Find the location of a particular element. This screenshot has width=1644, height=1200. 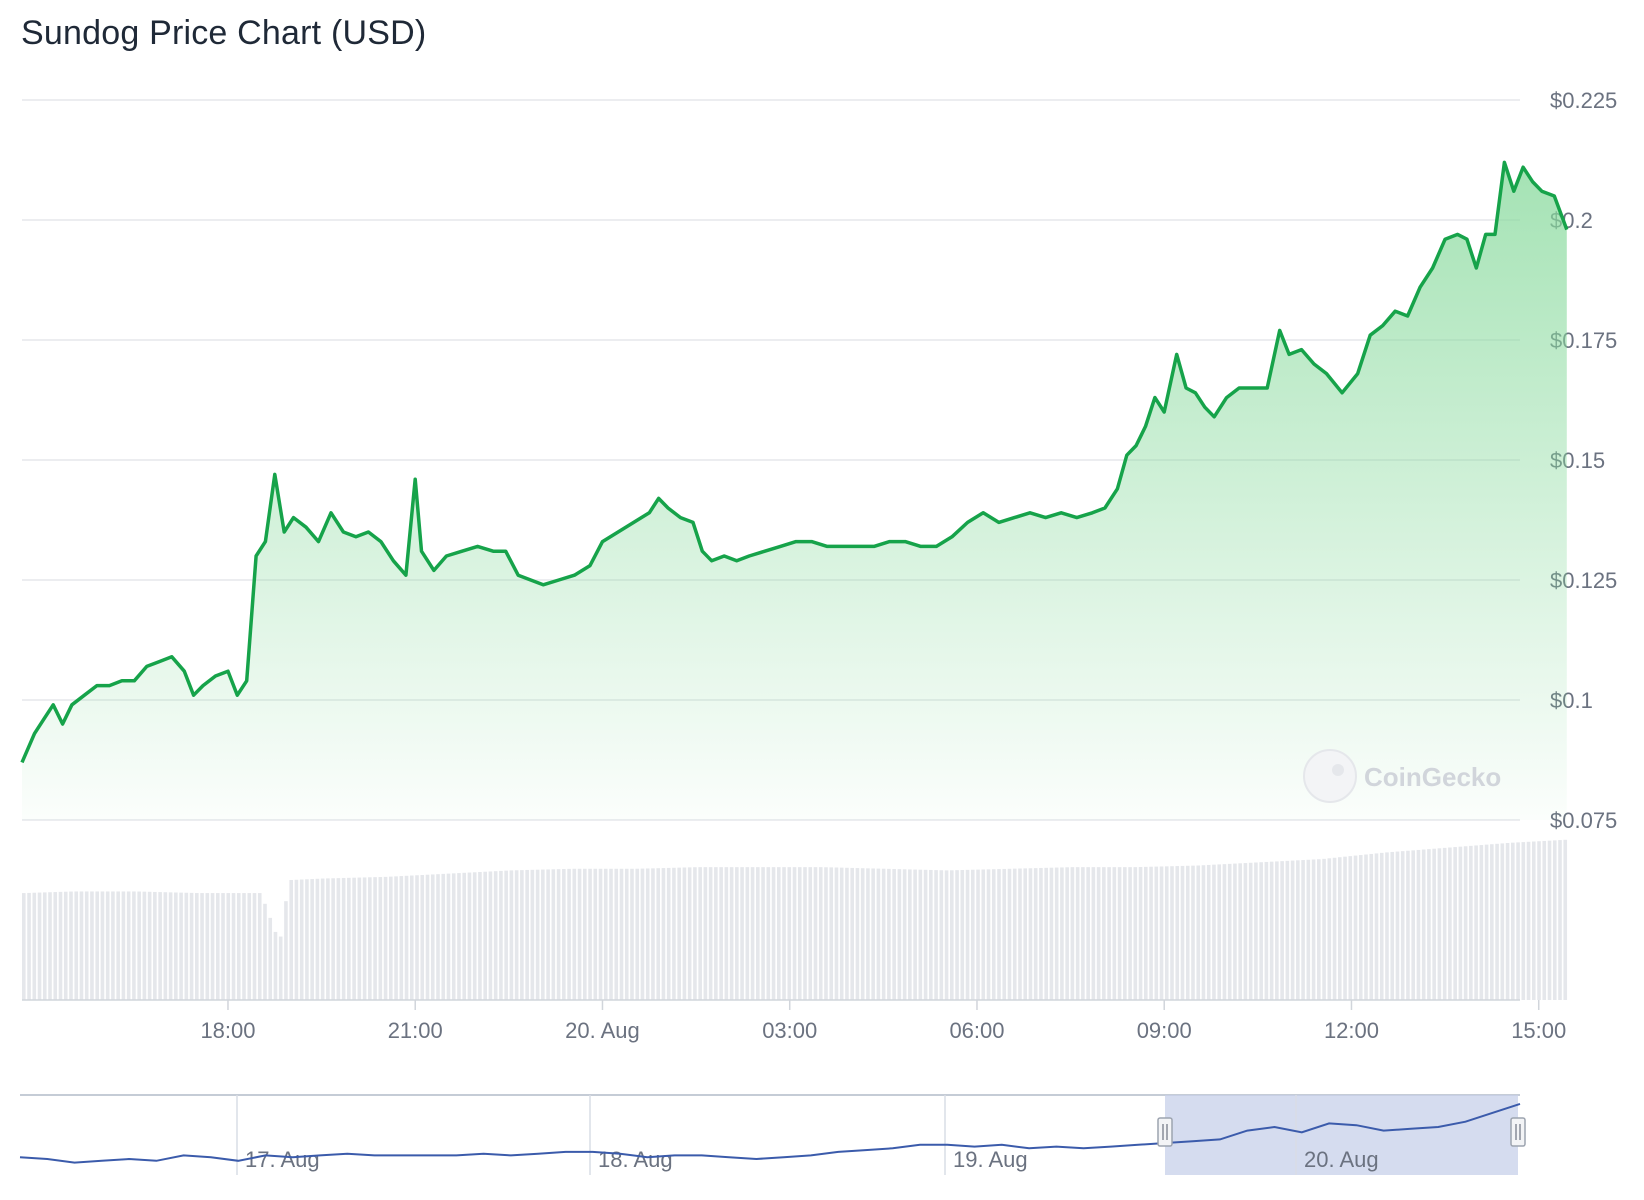

navigator-right-handle is located at coordinates (1518, 1132).